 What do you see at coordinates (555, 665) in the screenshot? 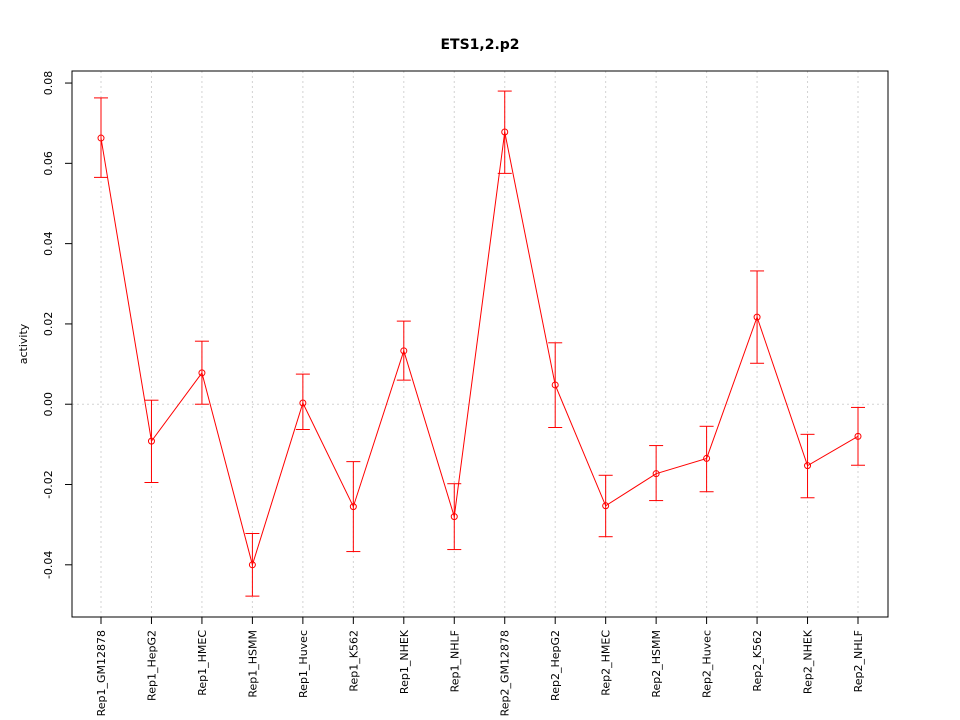
I see `x-tick-label: Rep2_HepG2` at bounding box center [555, 665].